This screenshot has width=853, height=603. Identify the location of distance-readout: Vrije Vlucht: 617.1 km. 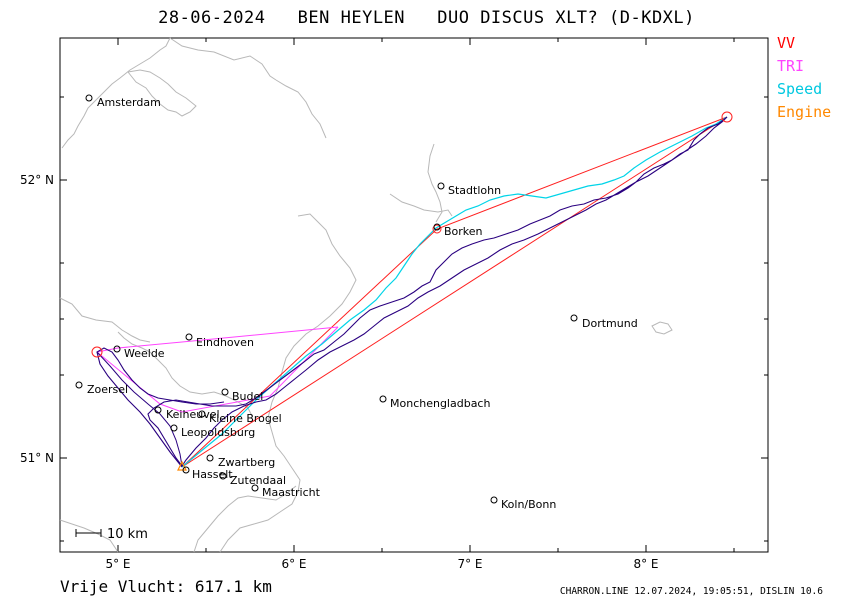
(166, 586).